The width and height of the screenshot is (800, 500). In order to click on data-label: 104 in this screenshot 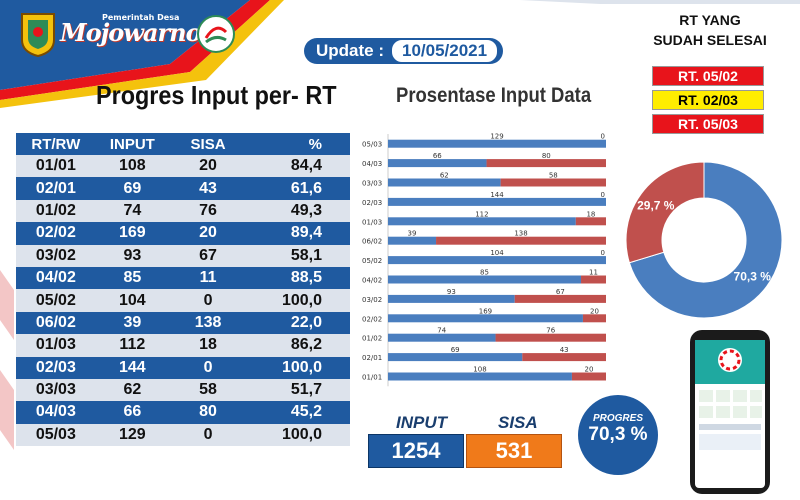, I will do `click(497, 253)`.